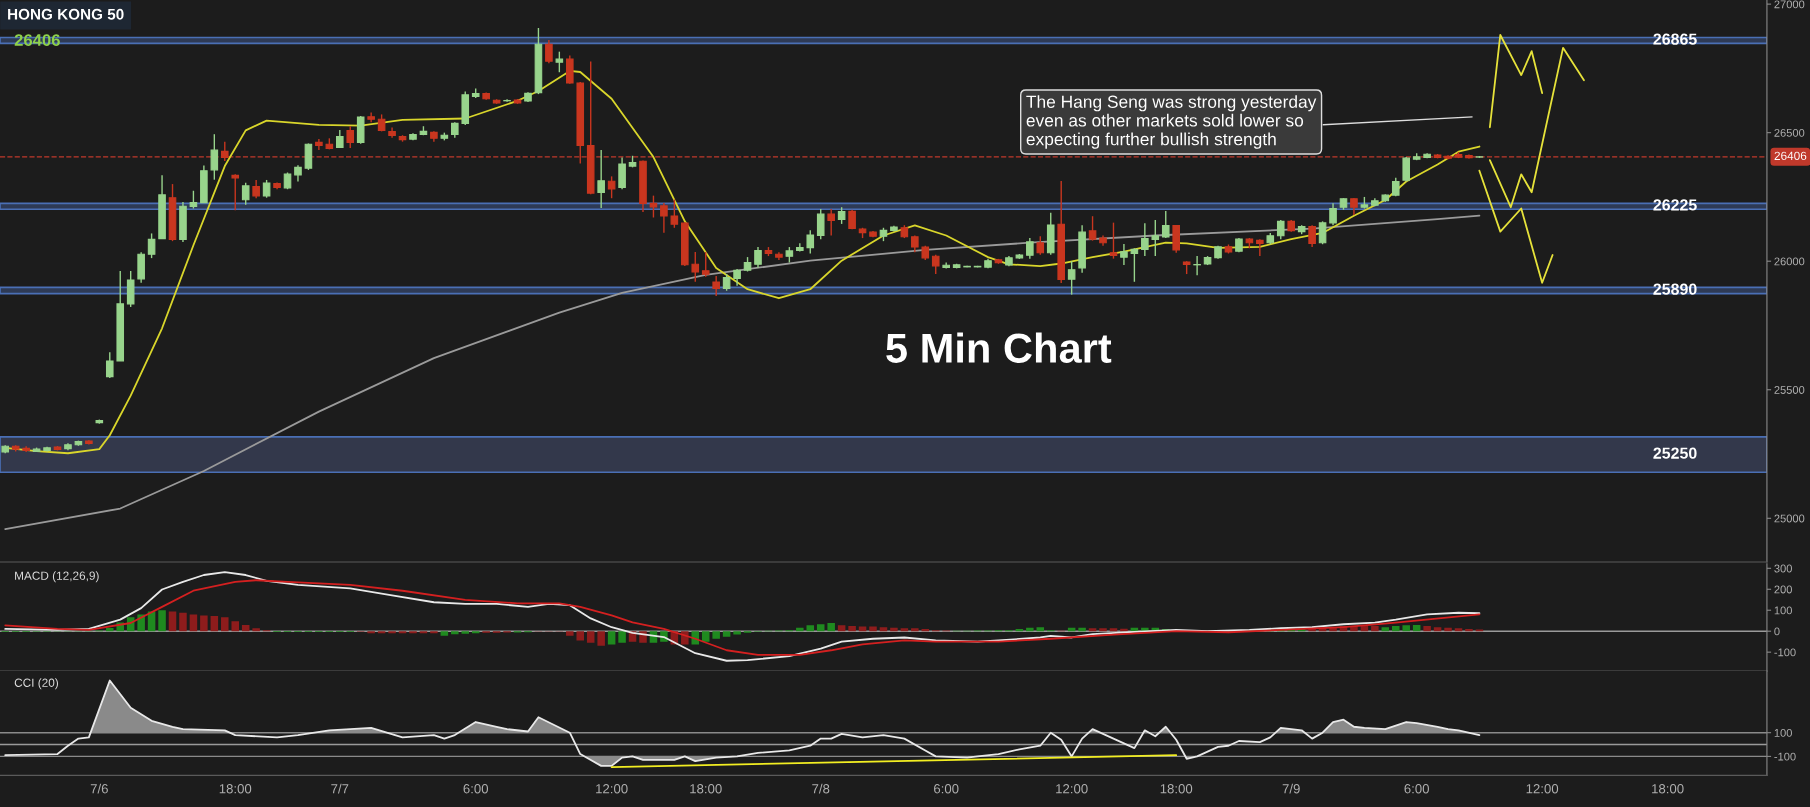 The width and height of the screenshot is (1810, 807). Describe the element at coordinates (1675, 205) in the screenshot. I see `band-label: 26225` at that location.